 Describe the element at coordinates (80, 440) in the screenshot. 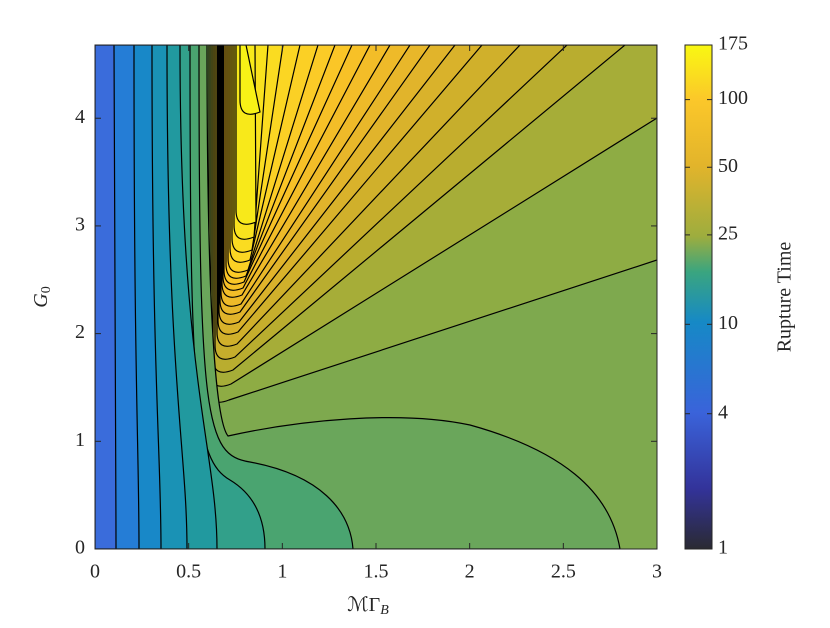

I see `y-tick-label: 1` at that location.